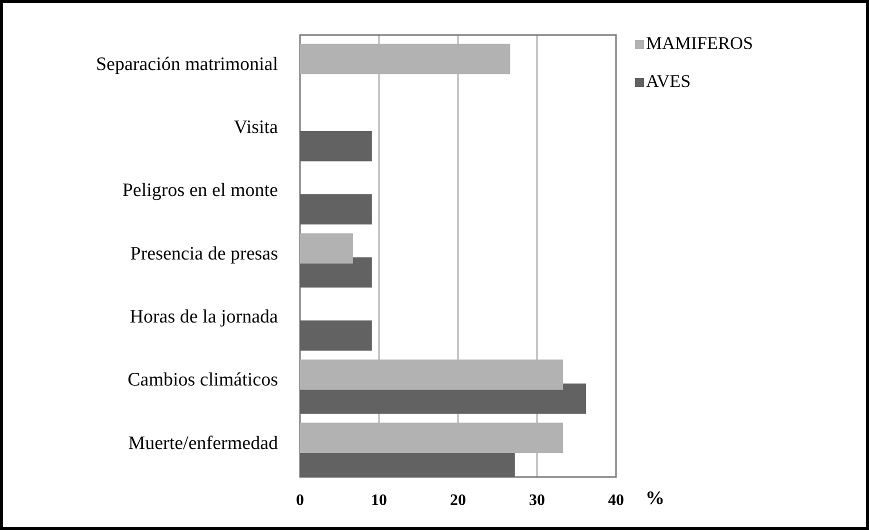  What do you see at coordinates (668, 81) in the screenshot?
I see `legend-label: AVES` at bounding box center [668, 81].